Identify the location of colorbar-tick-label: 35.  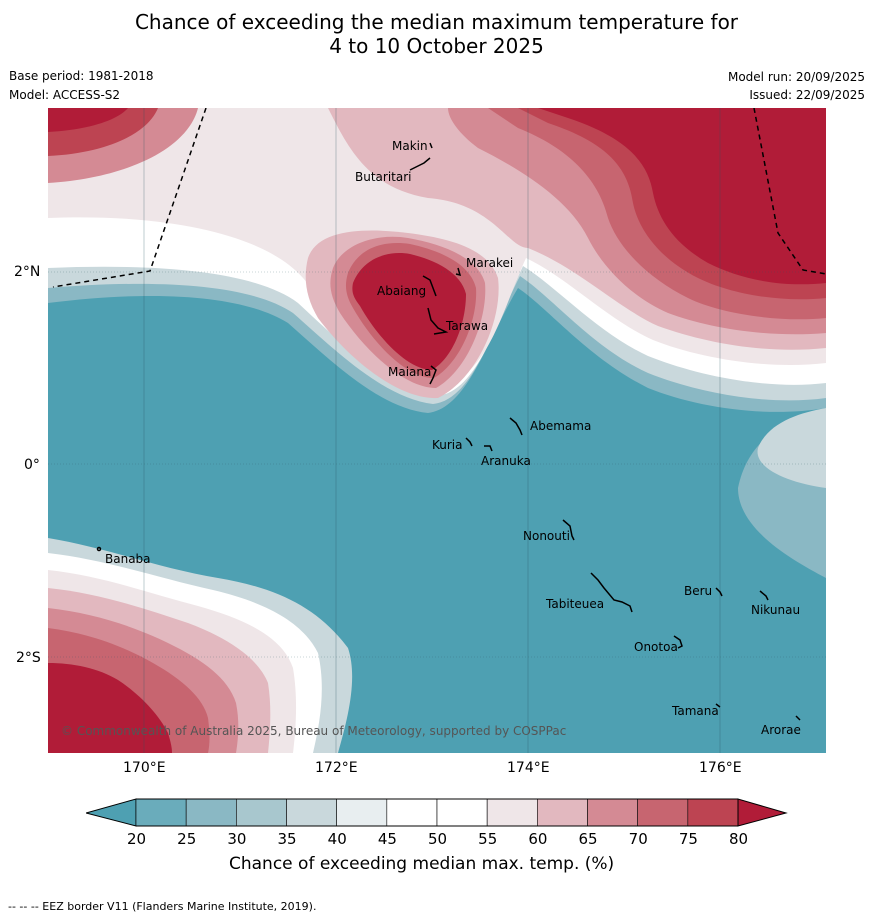
(287, 839).